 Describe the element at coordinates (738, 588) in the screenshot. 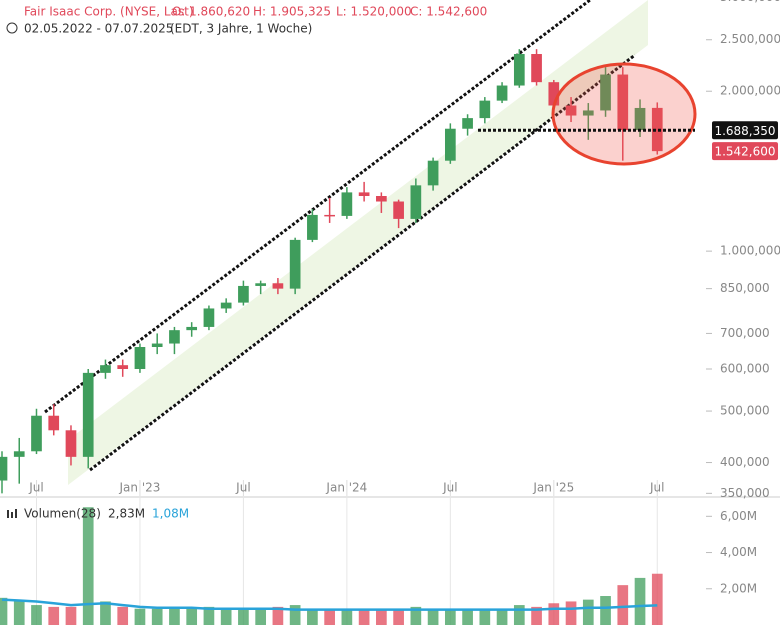

I see `y-tick-label: 2,00M` at that location.